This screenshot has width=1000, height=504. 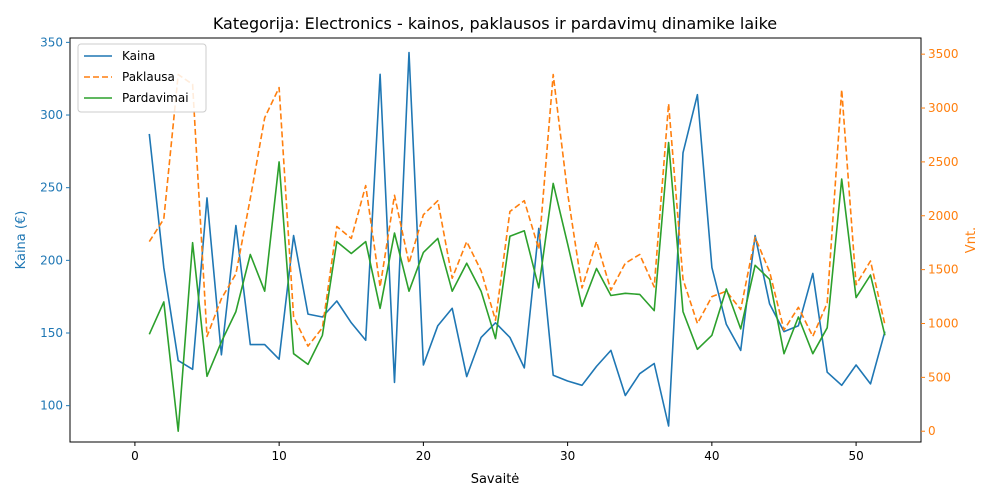 I want to click on x-tick-label: 30, so click(x=567, y=456).